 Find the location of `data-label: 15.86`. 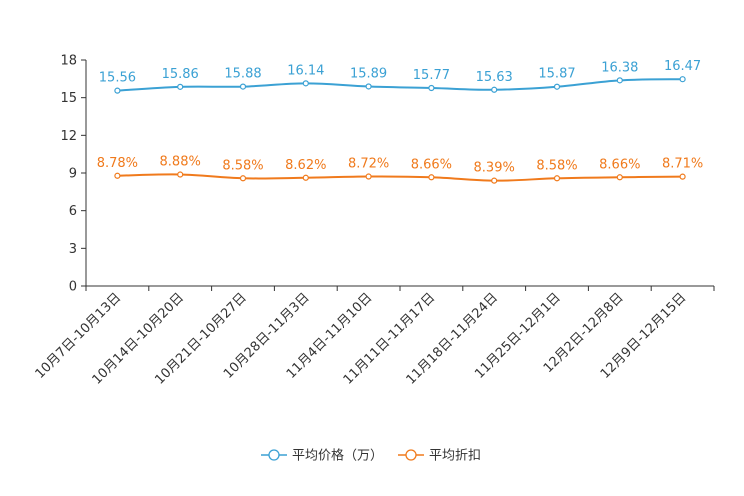

data-label: 15.86 is located at coordinates (180, 74).